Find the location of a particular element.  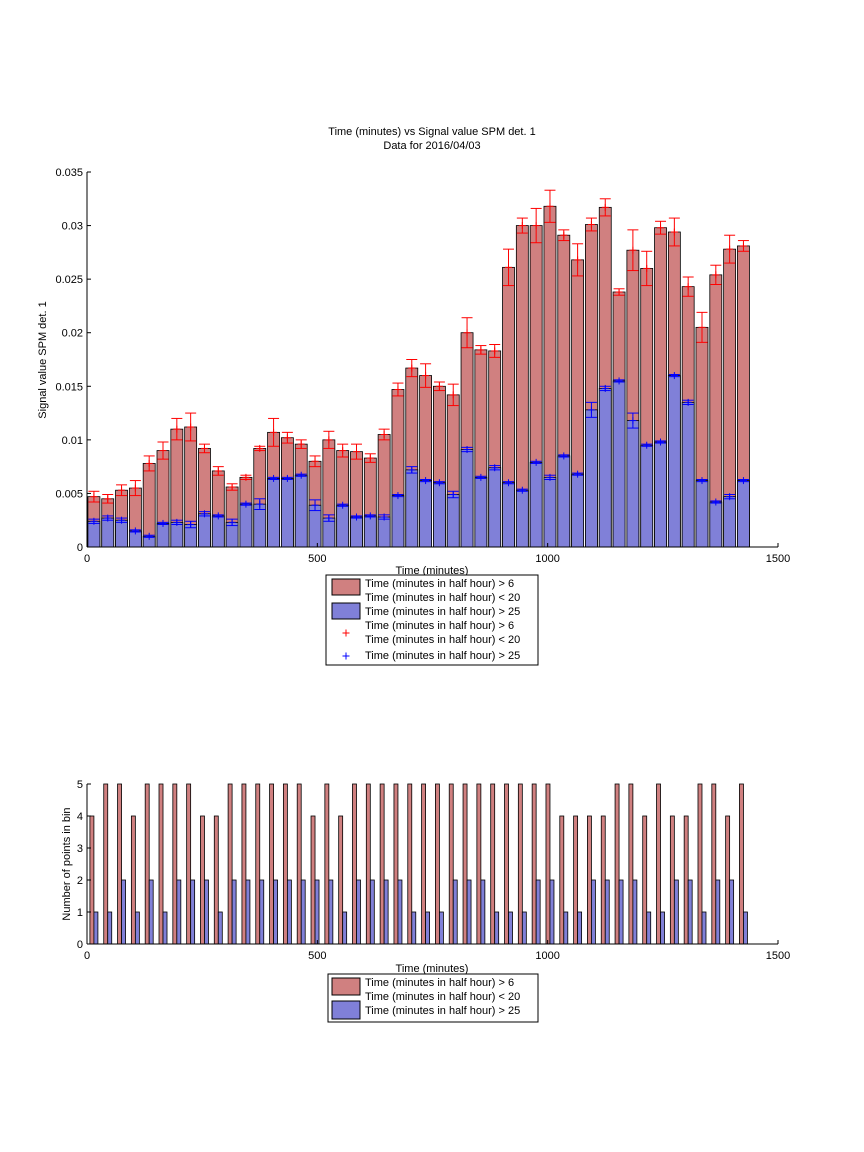

legend-swatch-blue is located at coordinates (346, 1010).